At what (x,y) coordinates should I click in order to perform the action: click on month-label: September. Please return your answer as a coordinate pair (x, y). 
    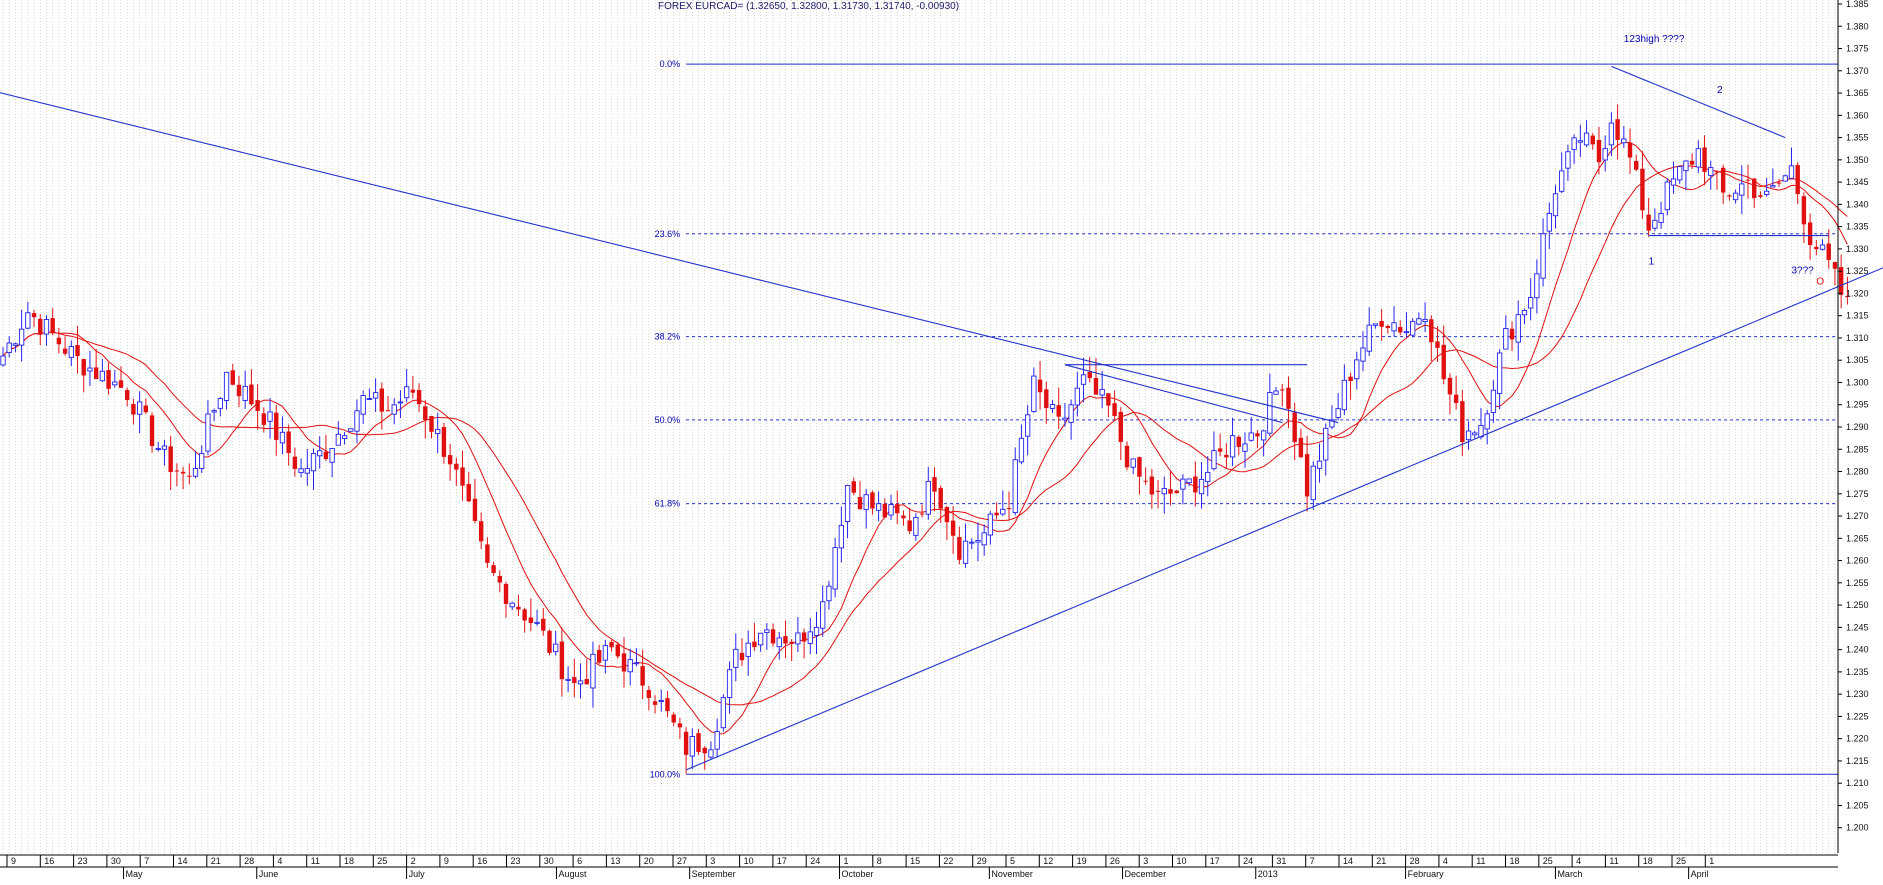
    Looking at the image, I should click on (714, 874).